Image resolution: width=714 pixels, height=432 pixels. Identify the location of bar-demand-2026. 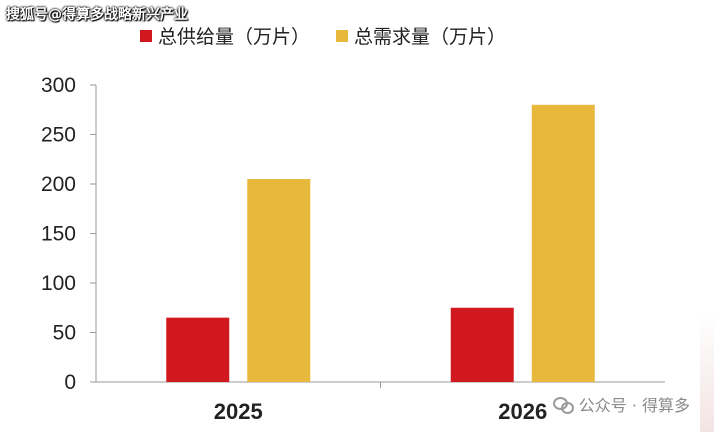
(563, 243).